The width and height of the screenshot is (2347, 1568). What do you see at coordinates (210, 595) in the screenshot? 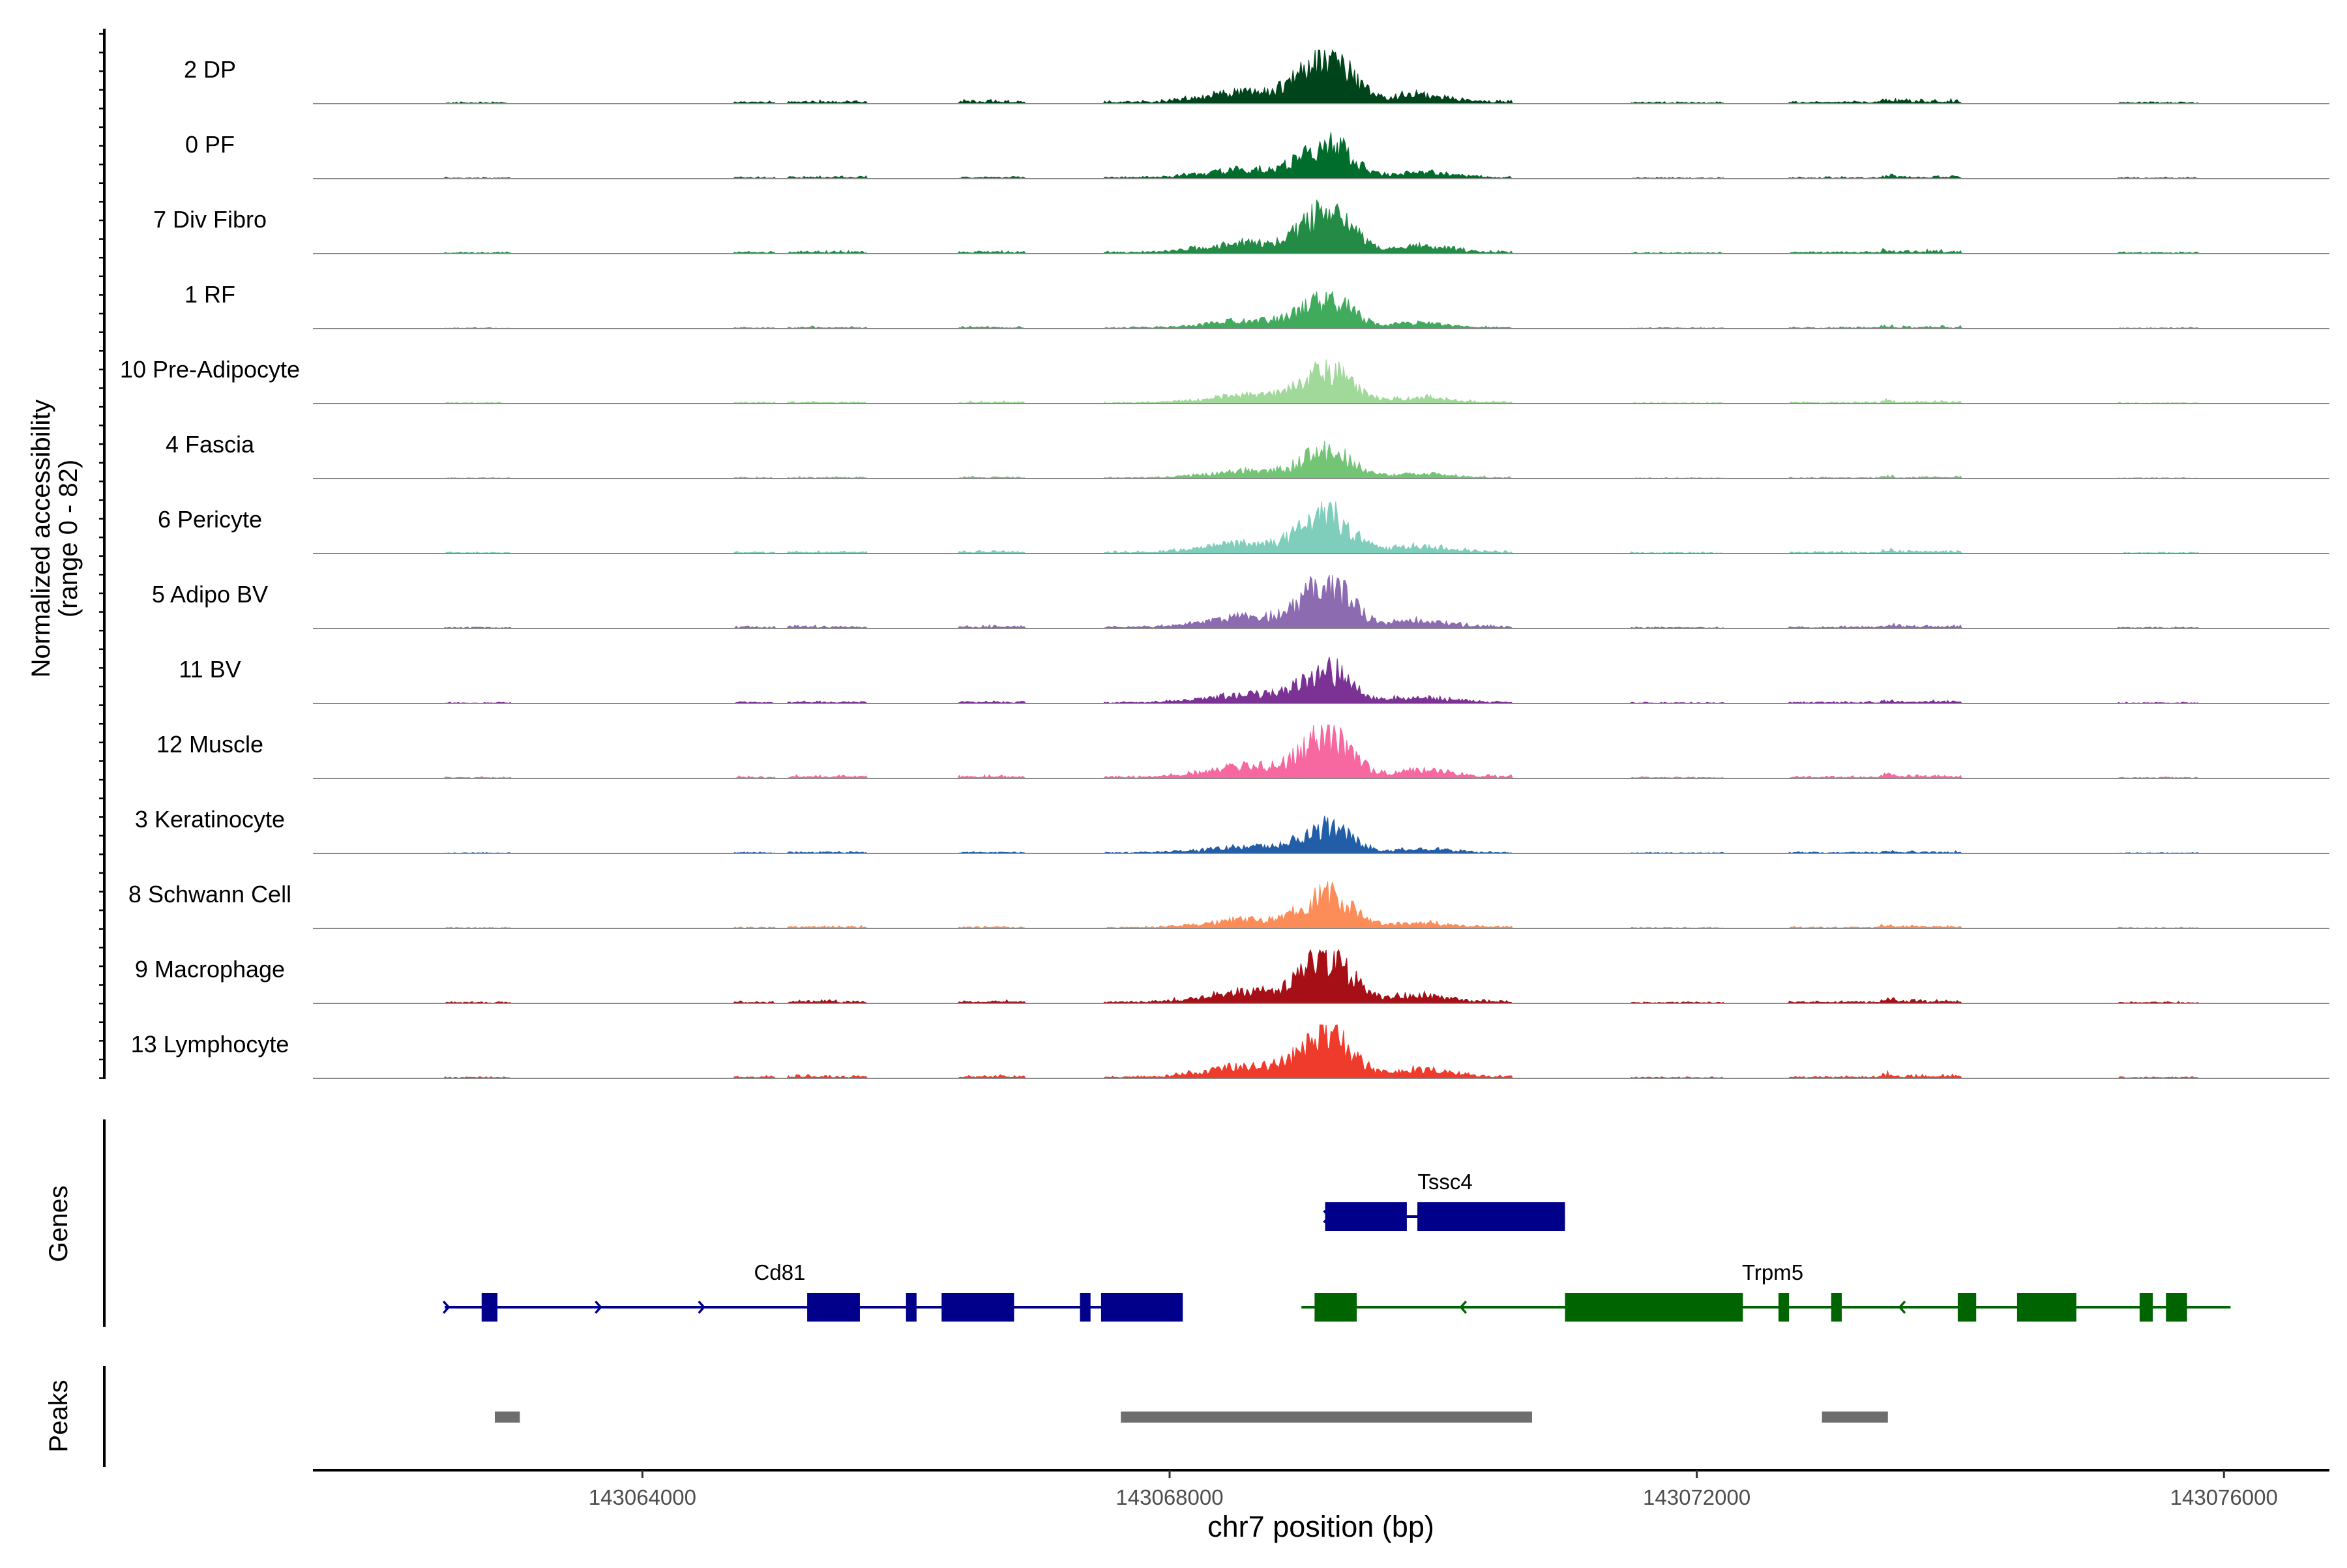
I see `track-label: 5 Adipo BV` at bounding box center [210, 595].